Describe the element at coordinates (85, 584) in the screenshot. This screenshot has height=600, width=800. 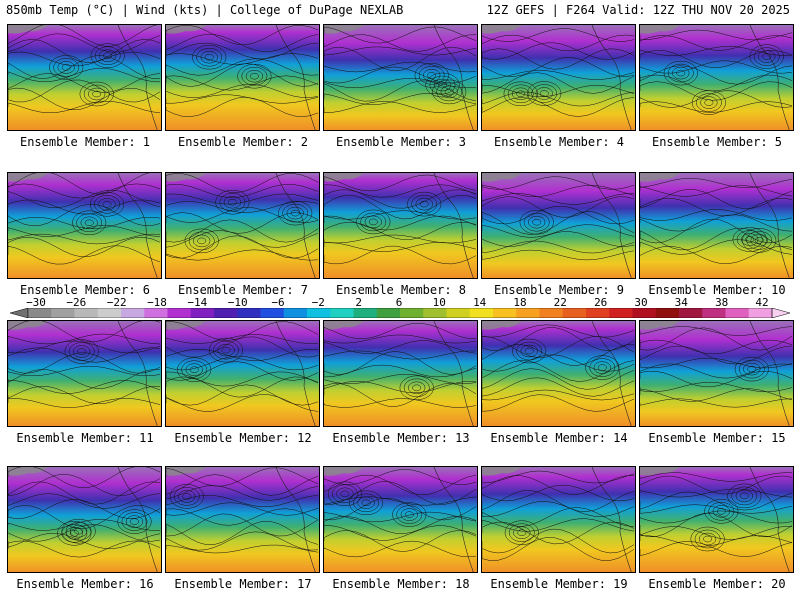
I see `ensemble-member-label: Ensemble Member: 16` at that location.